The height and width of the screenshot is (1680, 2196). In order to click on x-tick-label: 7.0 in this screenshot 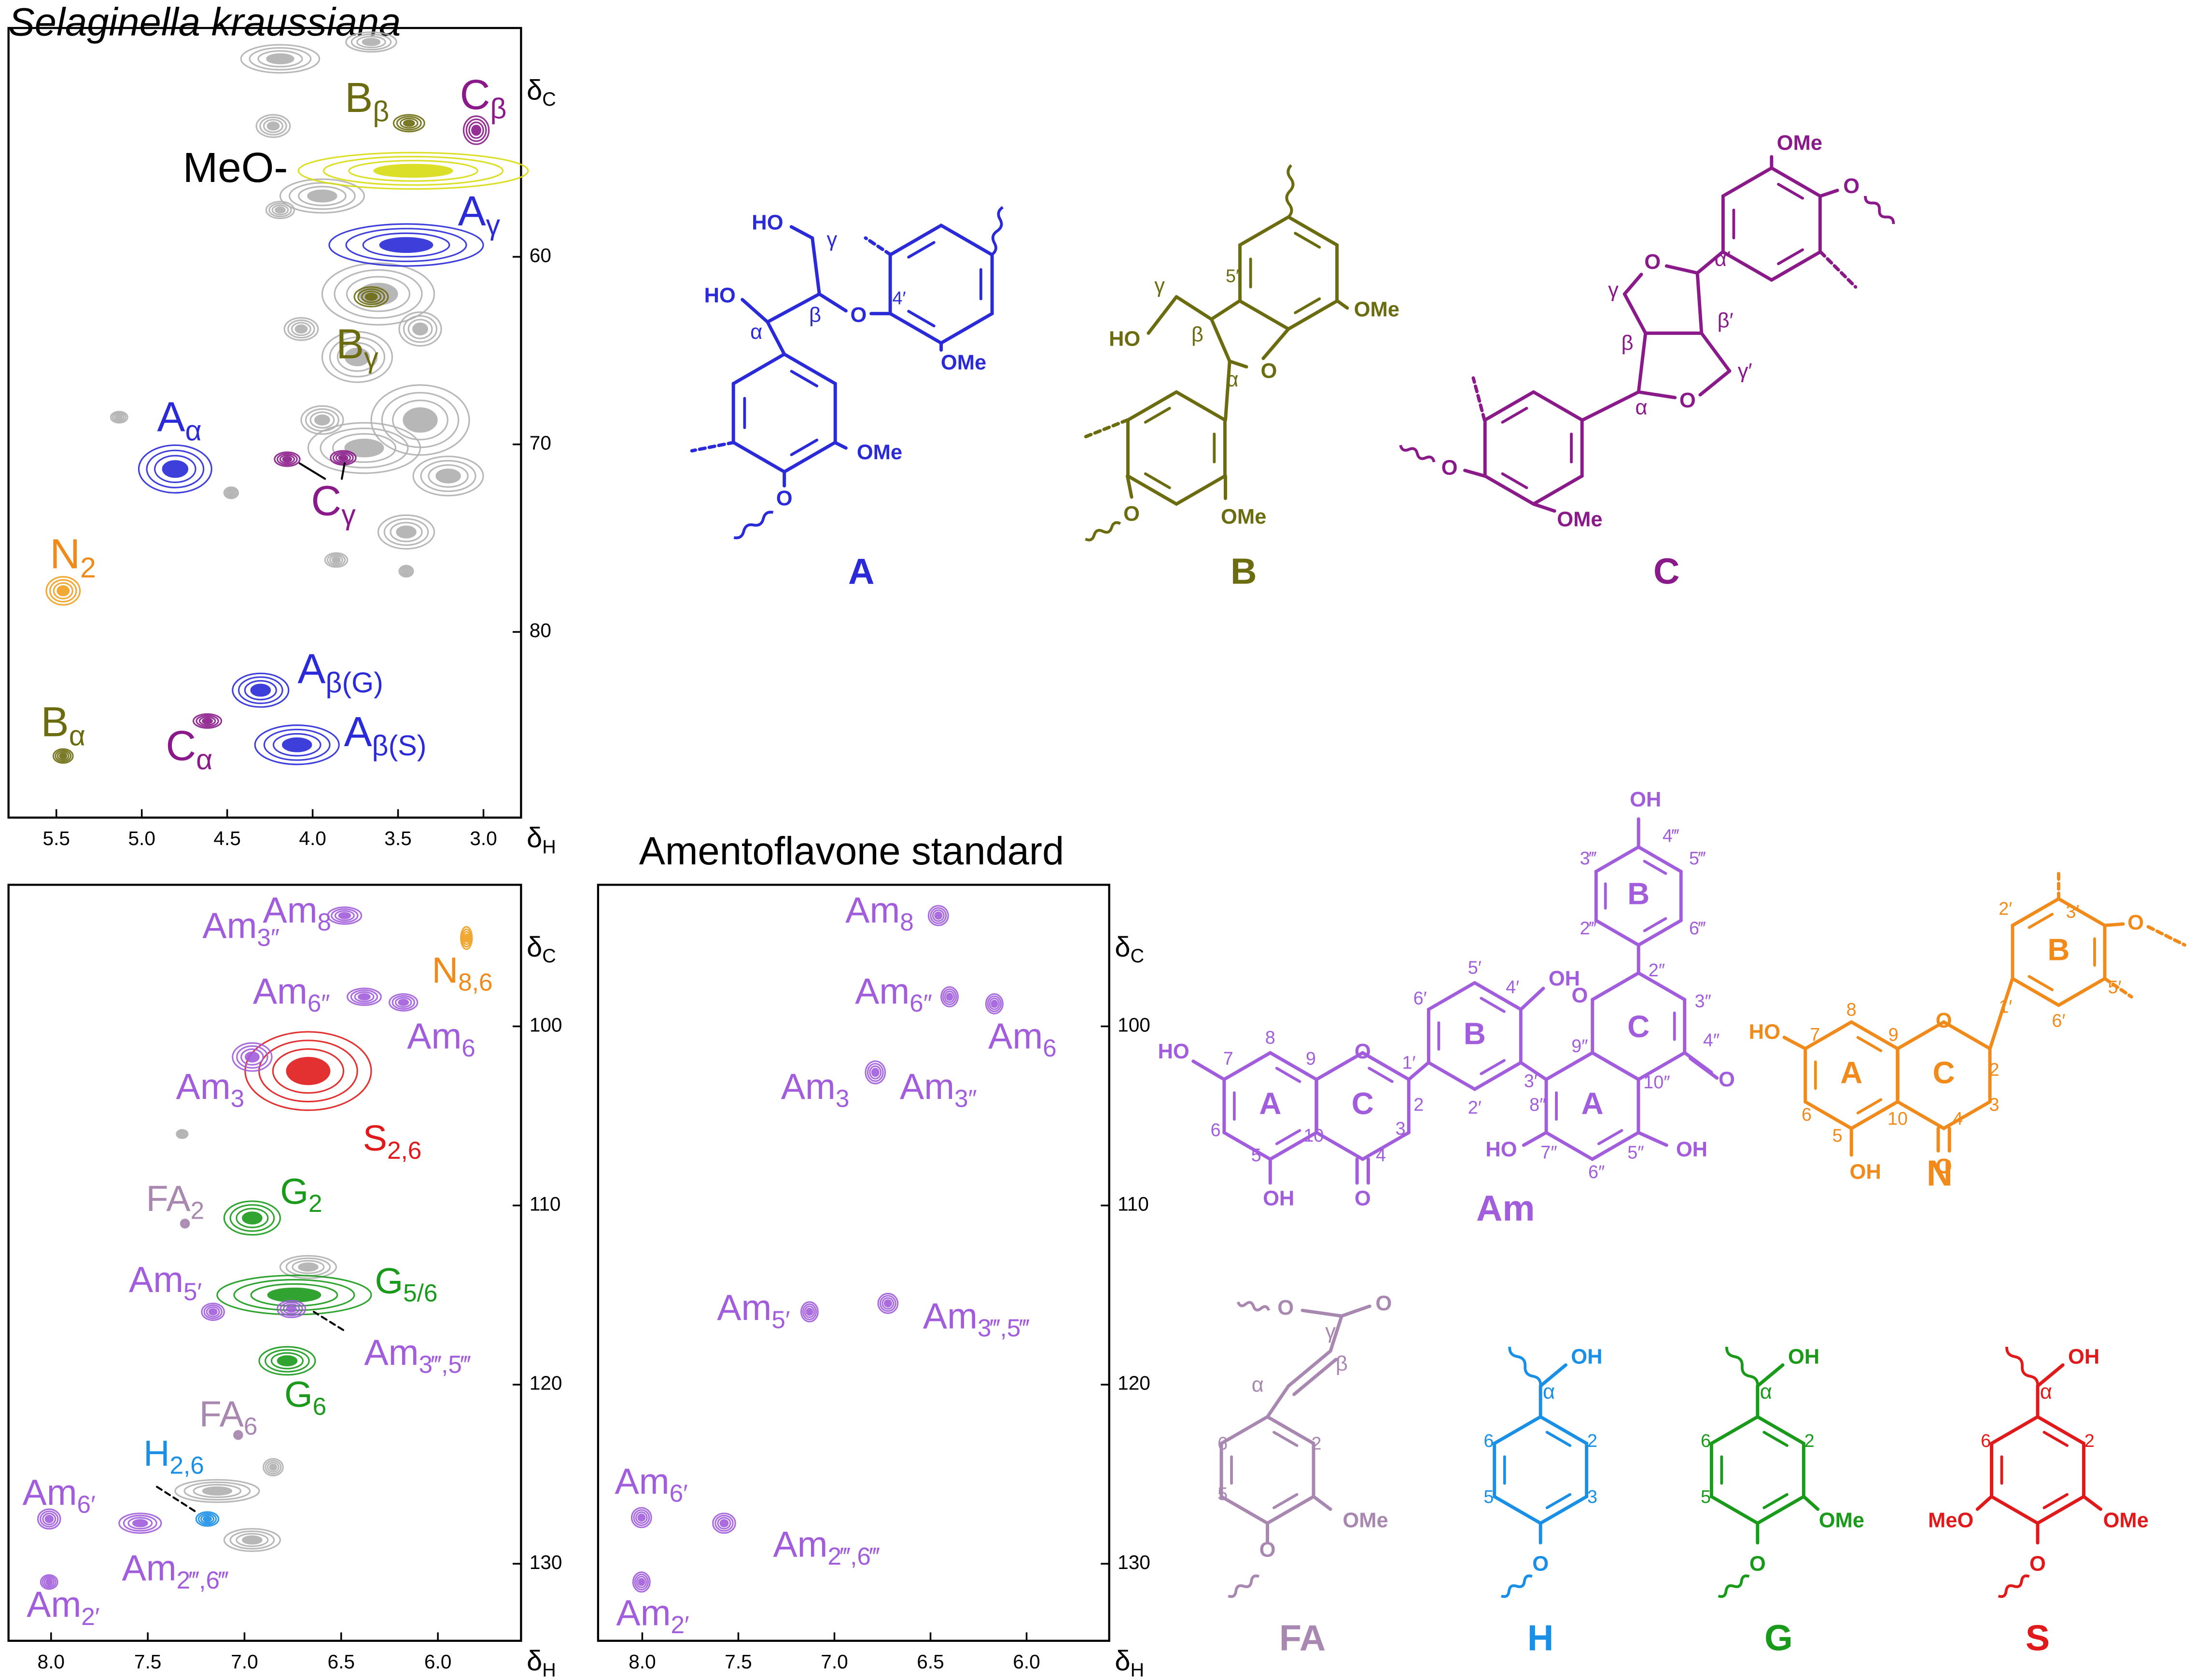, I will do `click(244, 1662)`.